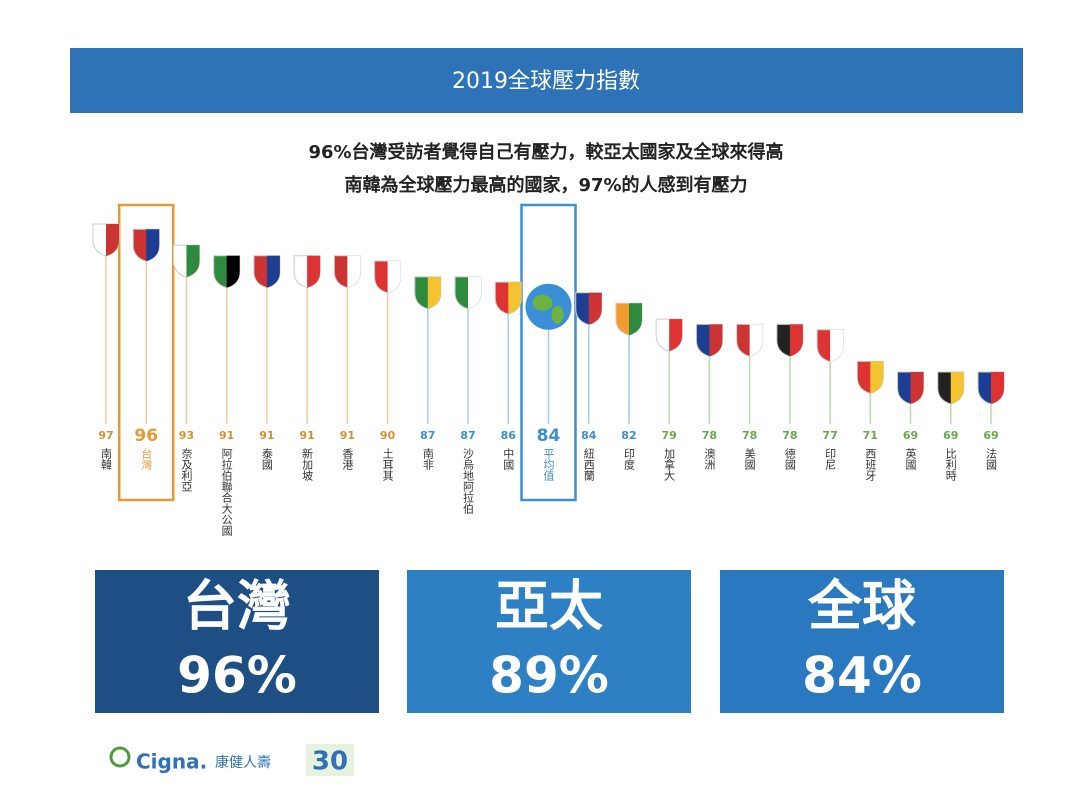 This screenshot has width=1071, height=796. What do you see at coordinates (991, 459) in the screenshot?
I see `category-label: 法國` at bounding box center [991, 459].